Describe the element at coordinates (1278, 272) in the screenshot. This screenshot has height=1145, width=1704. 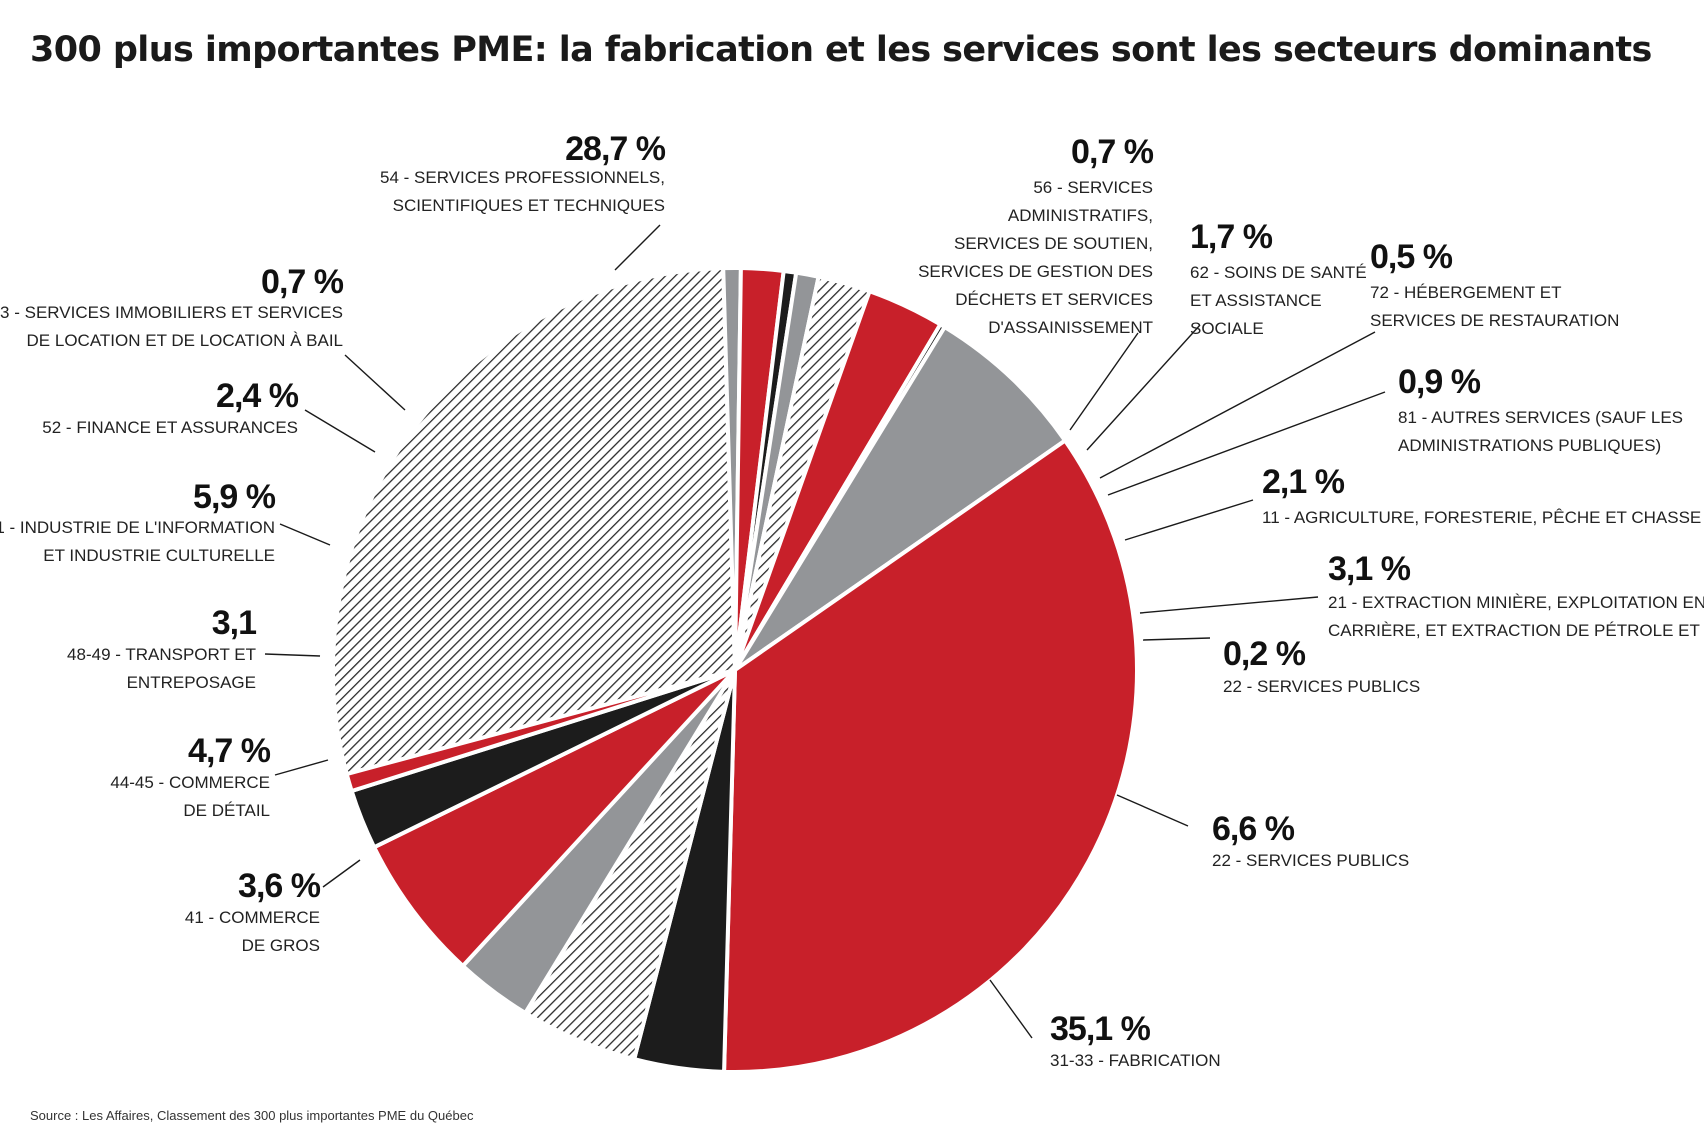
I see `category-label-2-0: 62 - SOINS DE SANTÉ` at that location.